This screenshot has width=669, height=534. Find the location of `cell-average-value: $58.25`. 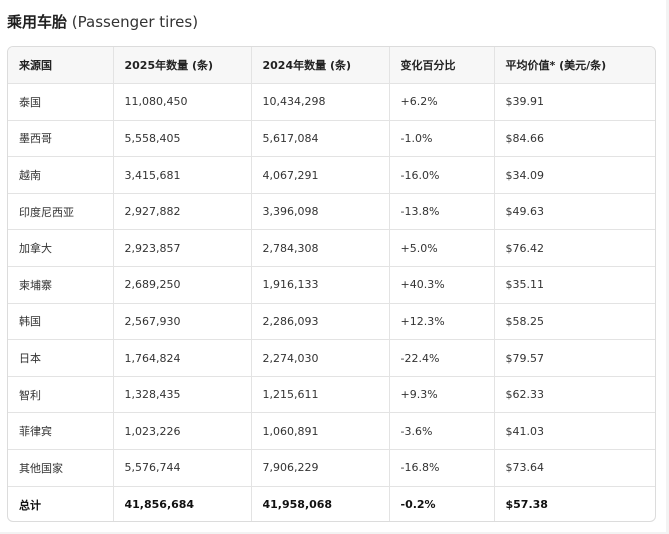

cell-average-value: $58.25 is located at coordinates (574, 322).